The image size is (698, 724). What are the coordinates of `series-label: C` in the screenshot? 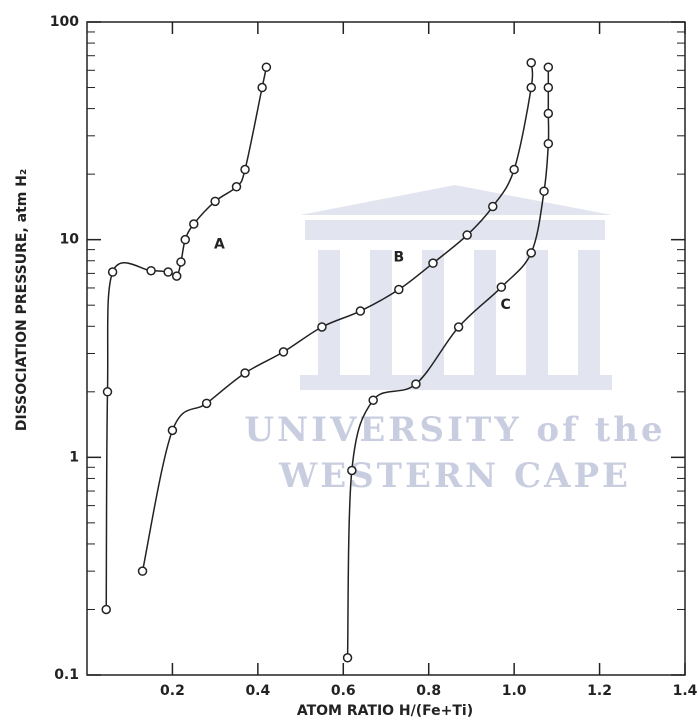 It's located at (505, 305).